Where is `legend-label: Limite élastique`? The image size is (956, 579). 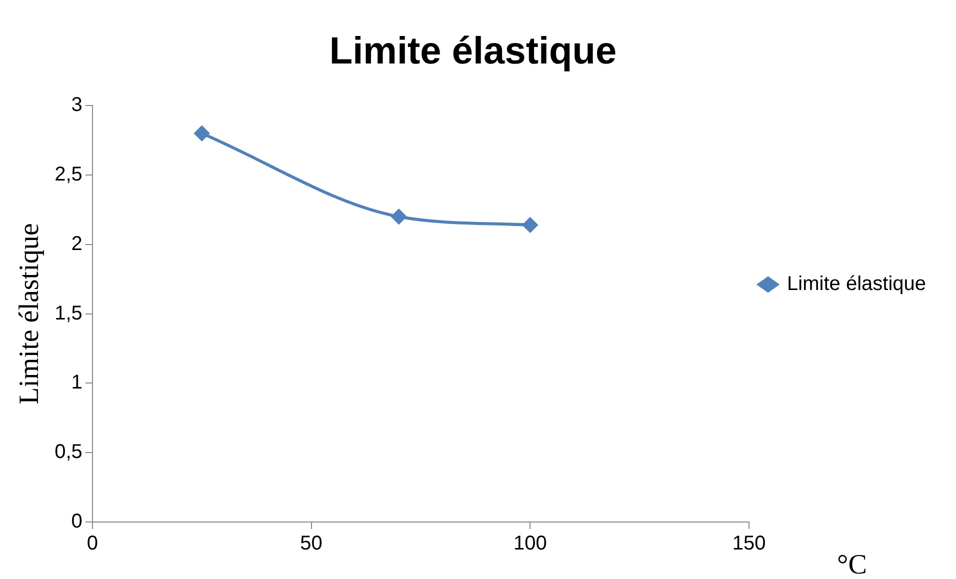 legend-label: Limite élastique is located at coordinates (856, 284).